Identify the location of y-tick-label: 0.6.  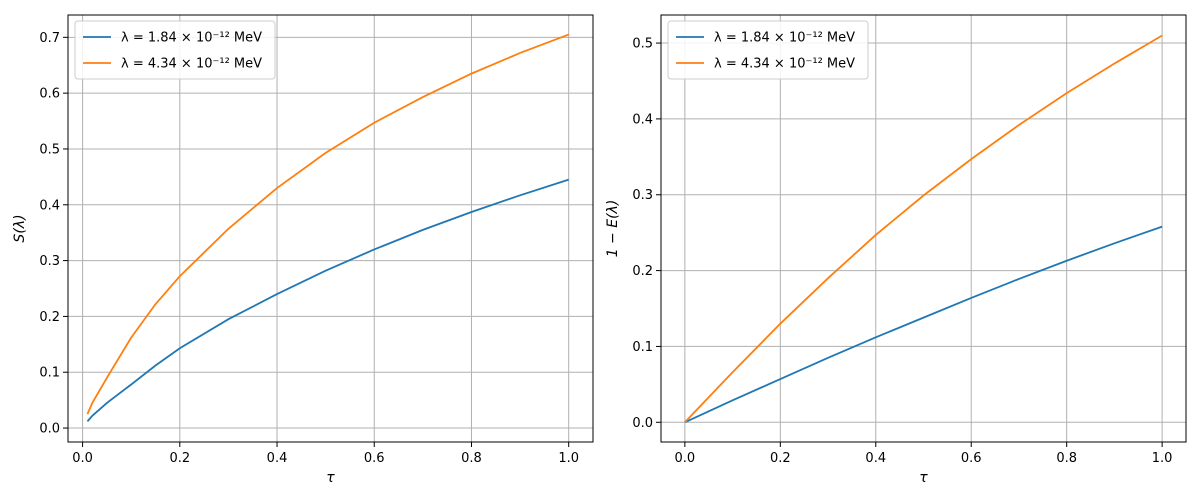
(49, 94).